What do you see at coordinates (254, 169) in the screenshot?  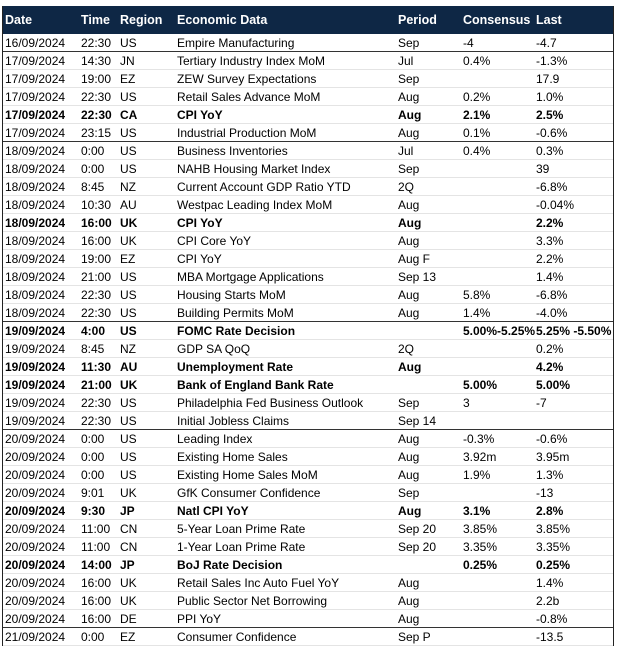 I see `economic-data-cell: NAHB Housing Market Index` at bounding box center [254, 169].